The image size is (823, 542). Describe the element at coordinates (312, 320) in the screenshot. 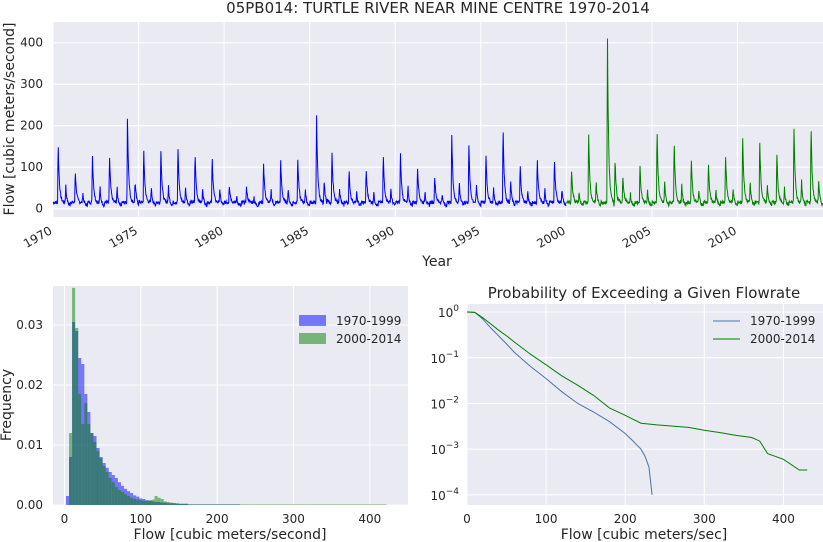

I see `histogram-legend-swatch-1970-1999` at that location.